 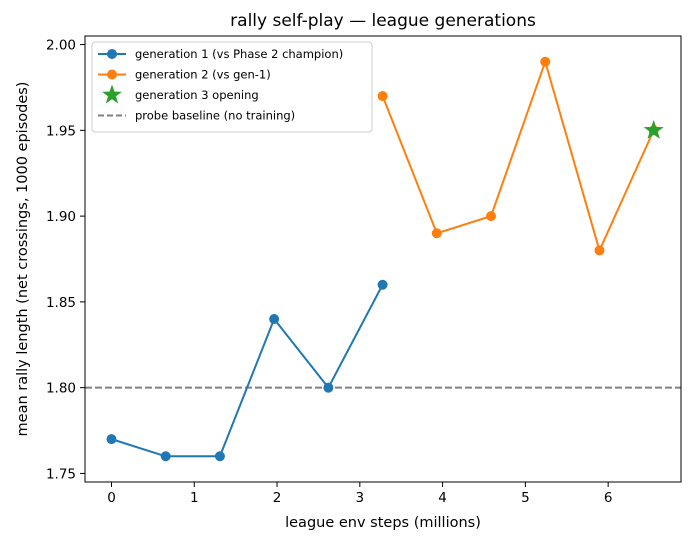 What do you see at coordinates (197, 95) in the screenshot?
I see `legend-label-2: generation 3 opening` at bounding box center [197, 95].